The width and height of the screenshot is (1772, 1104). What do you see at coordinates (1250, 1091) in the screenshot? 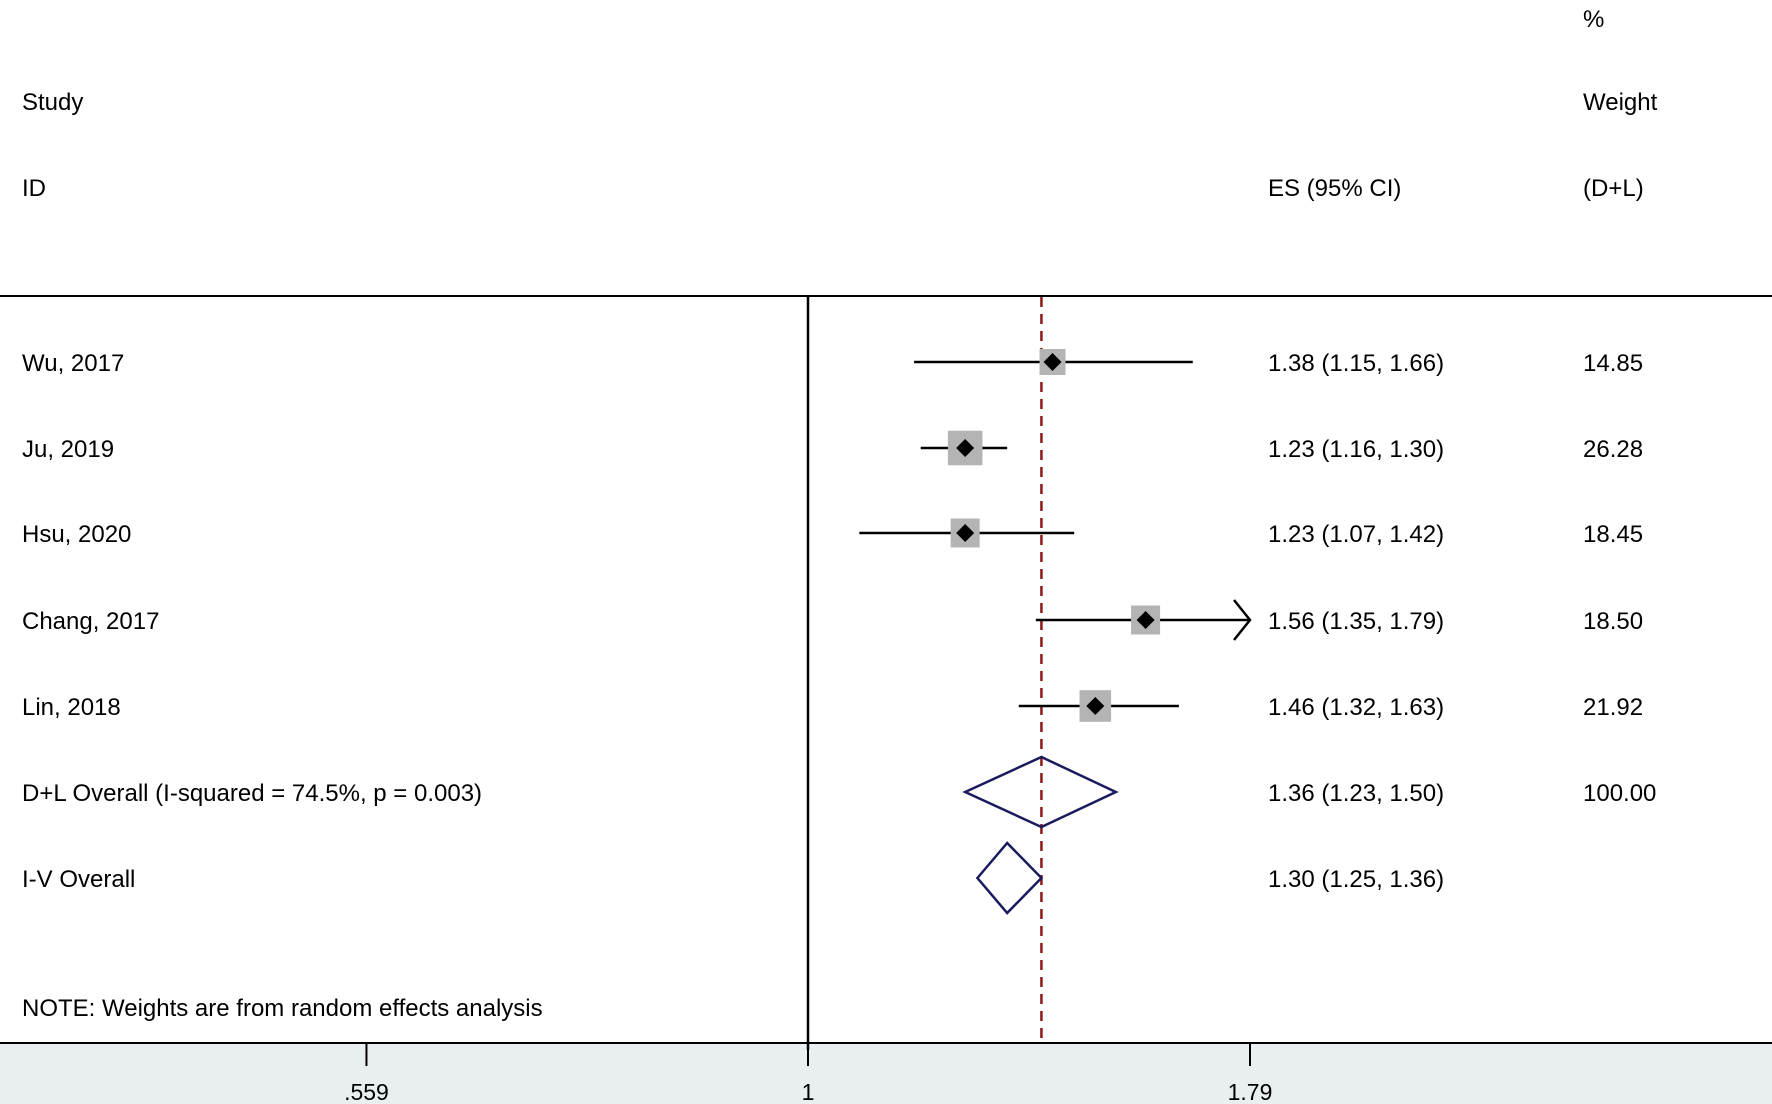
I see `x-tick-label: 1.79` at bounding box center [1250, 1091].